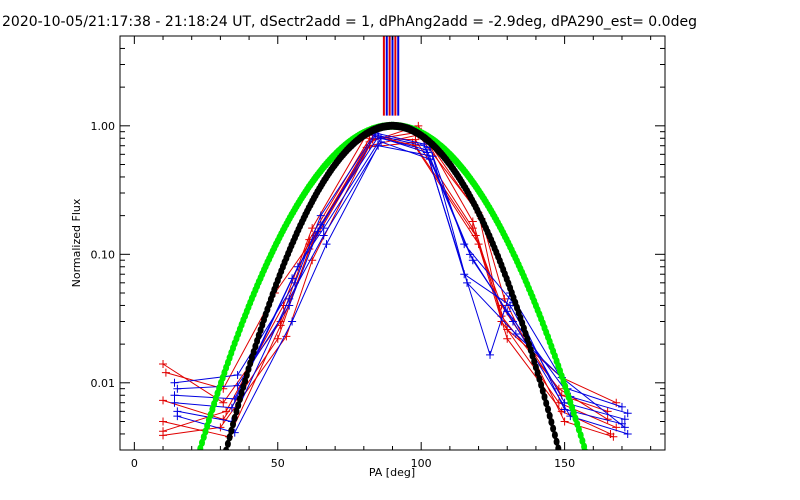 The width and height of the screenshot is (800, 500). I want to click on y-tick-label-1: 0.10, so click(103, 254).